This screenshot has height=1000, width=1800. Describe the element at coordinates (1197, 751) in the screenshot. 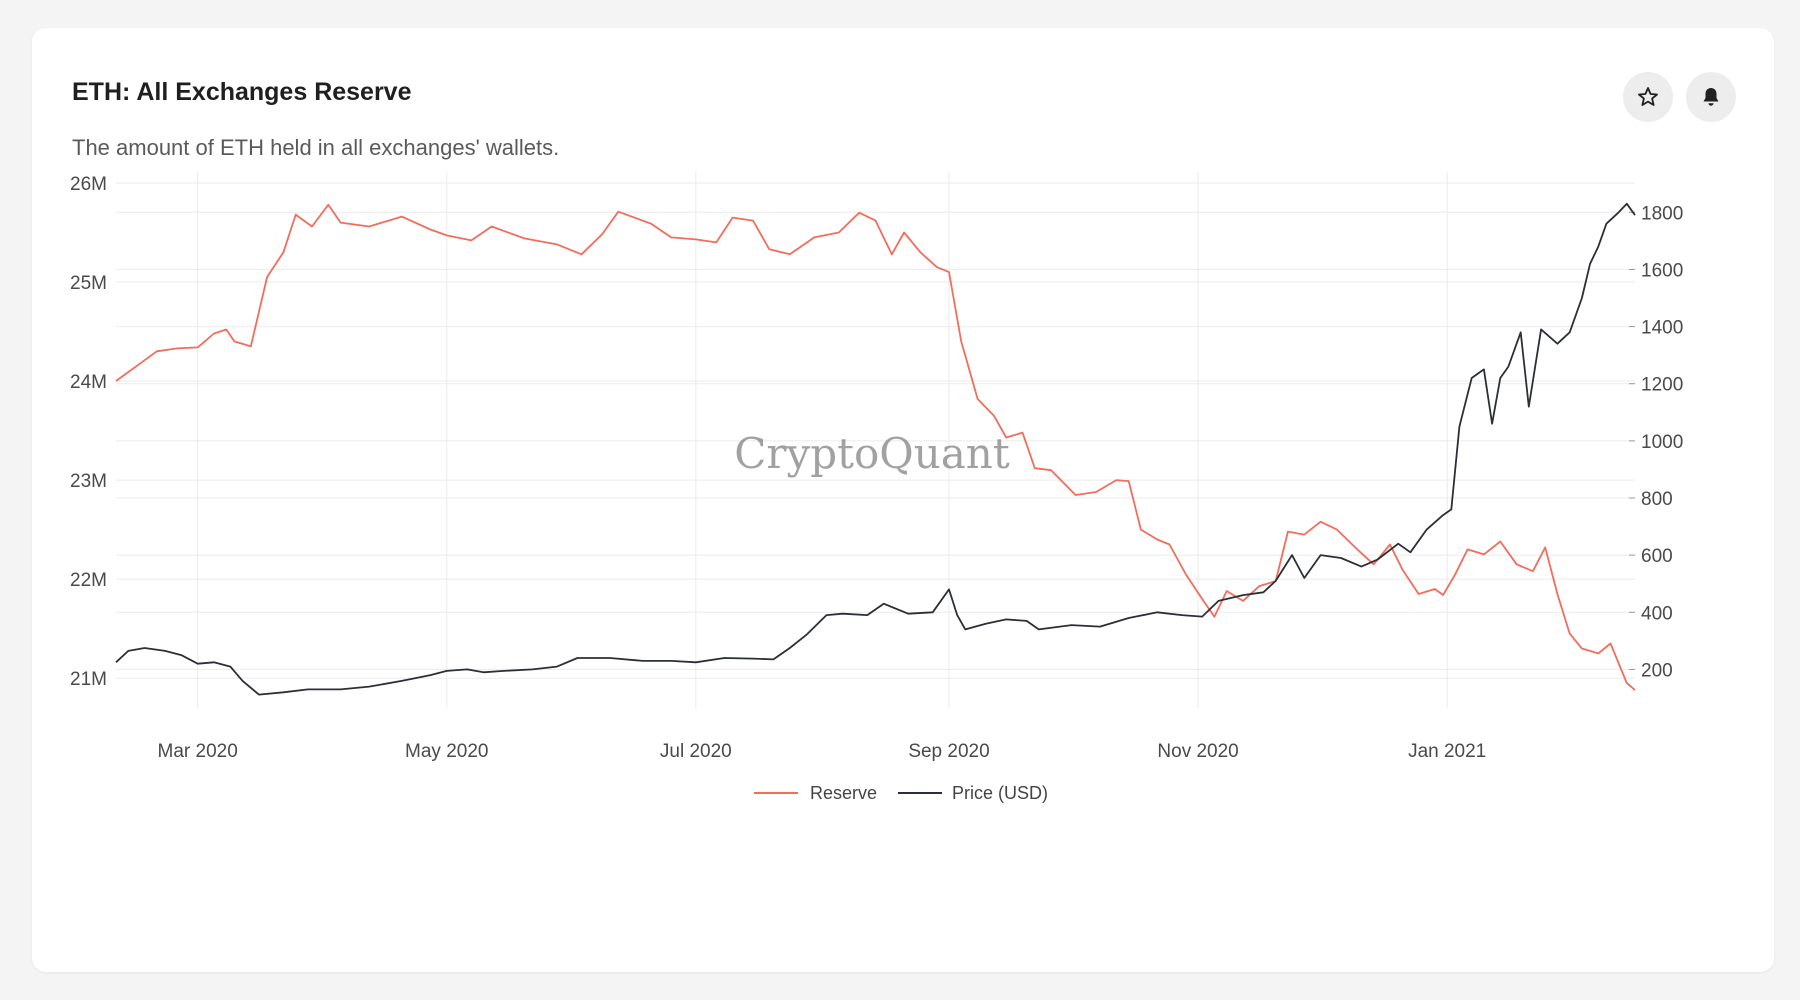

I see `x-tick-label: Nov 2020` at that location.